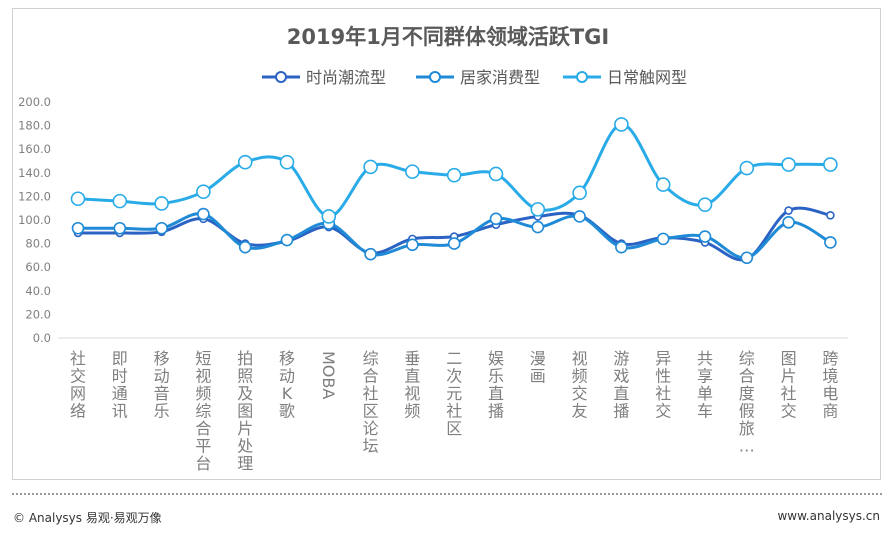 This screenshot has width=896, height=543. What do you see at coordinates (500, 77) in the screenshot?
I see `legend-label: 居家消费型` at bounding box center [500, 77].